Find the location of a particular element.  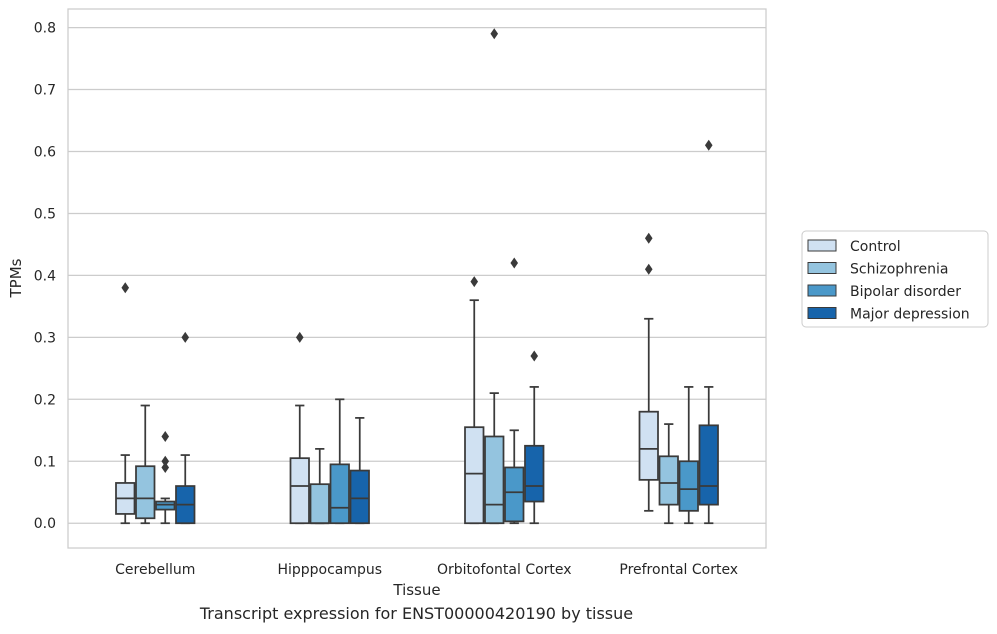

legend-frame is located at coordinates (895, 279).